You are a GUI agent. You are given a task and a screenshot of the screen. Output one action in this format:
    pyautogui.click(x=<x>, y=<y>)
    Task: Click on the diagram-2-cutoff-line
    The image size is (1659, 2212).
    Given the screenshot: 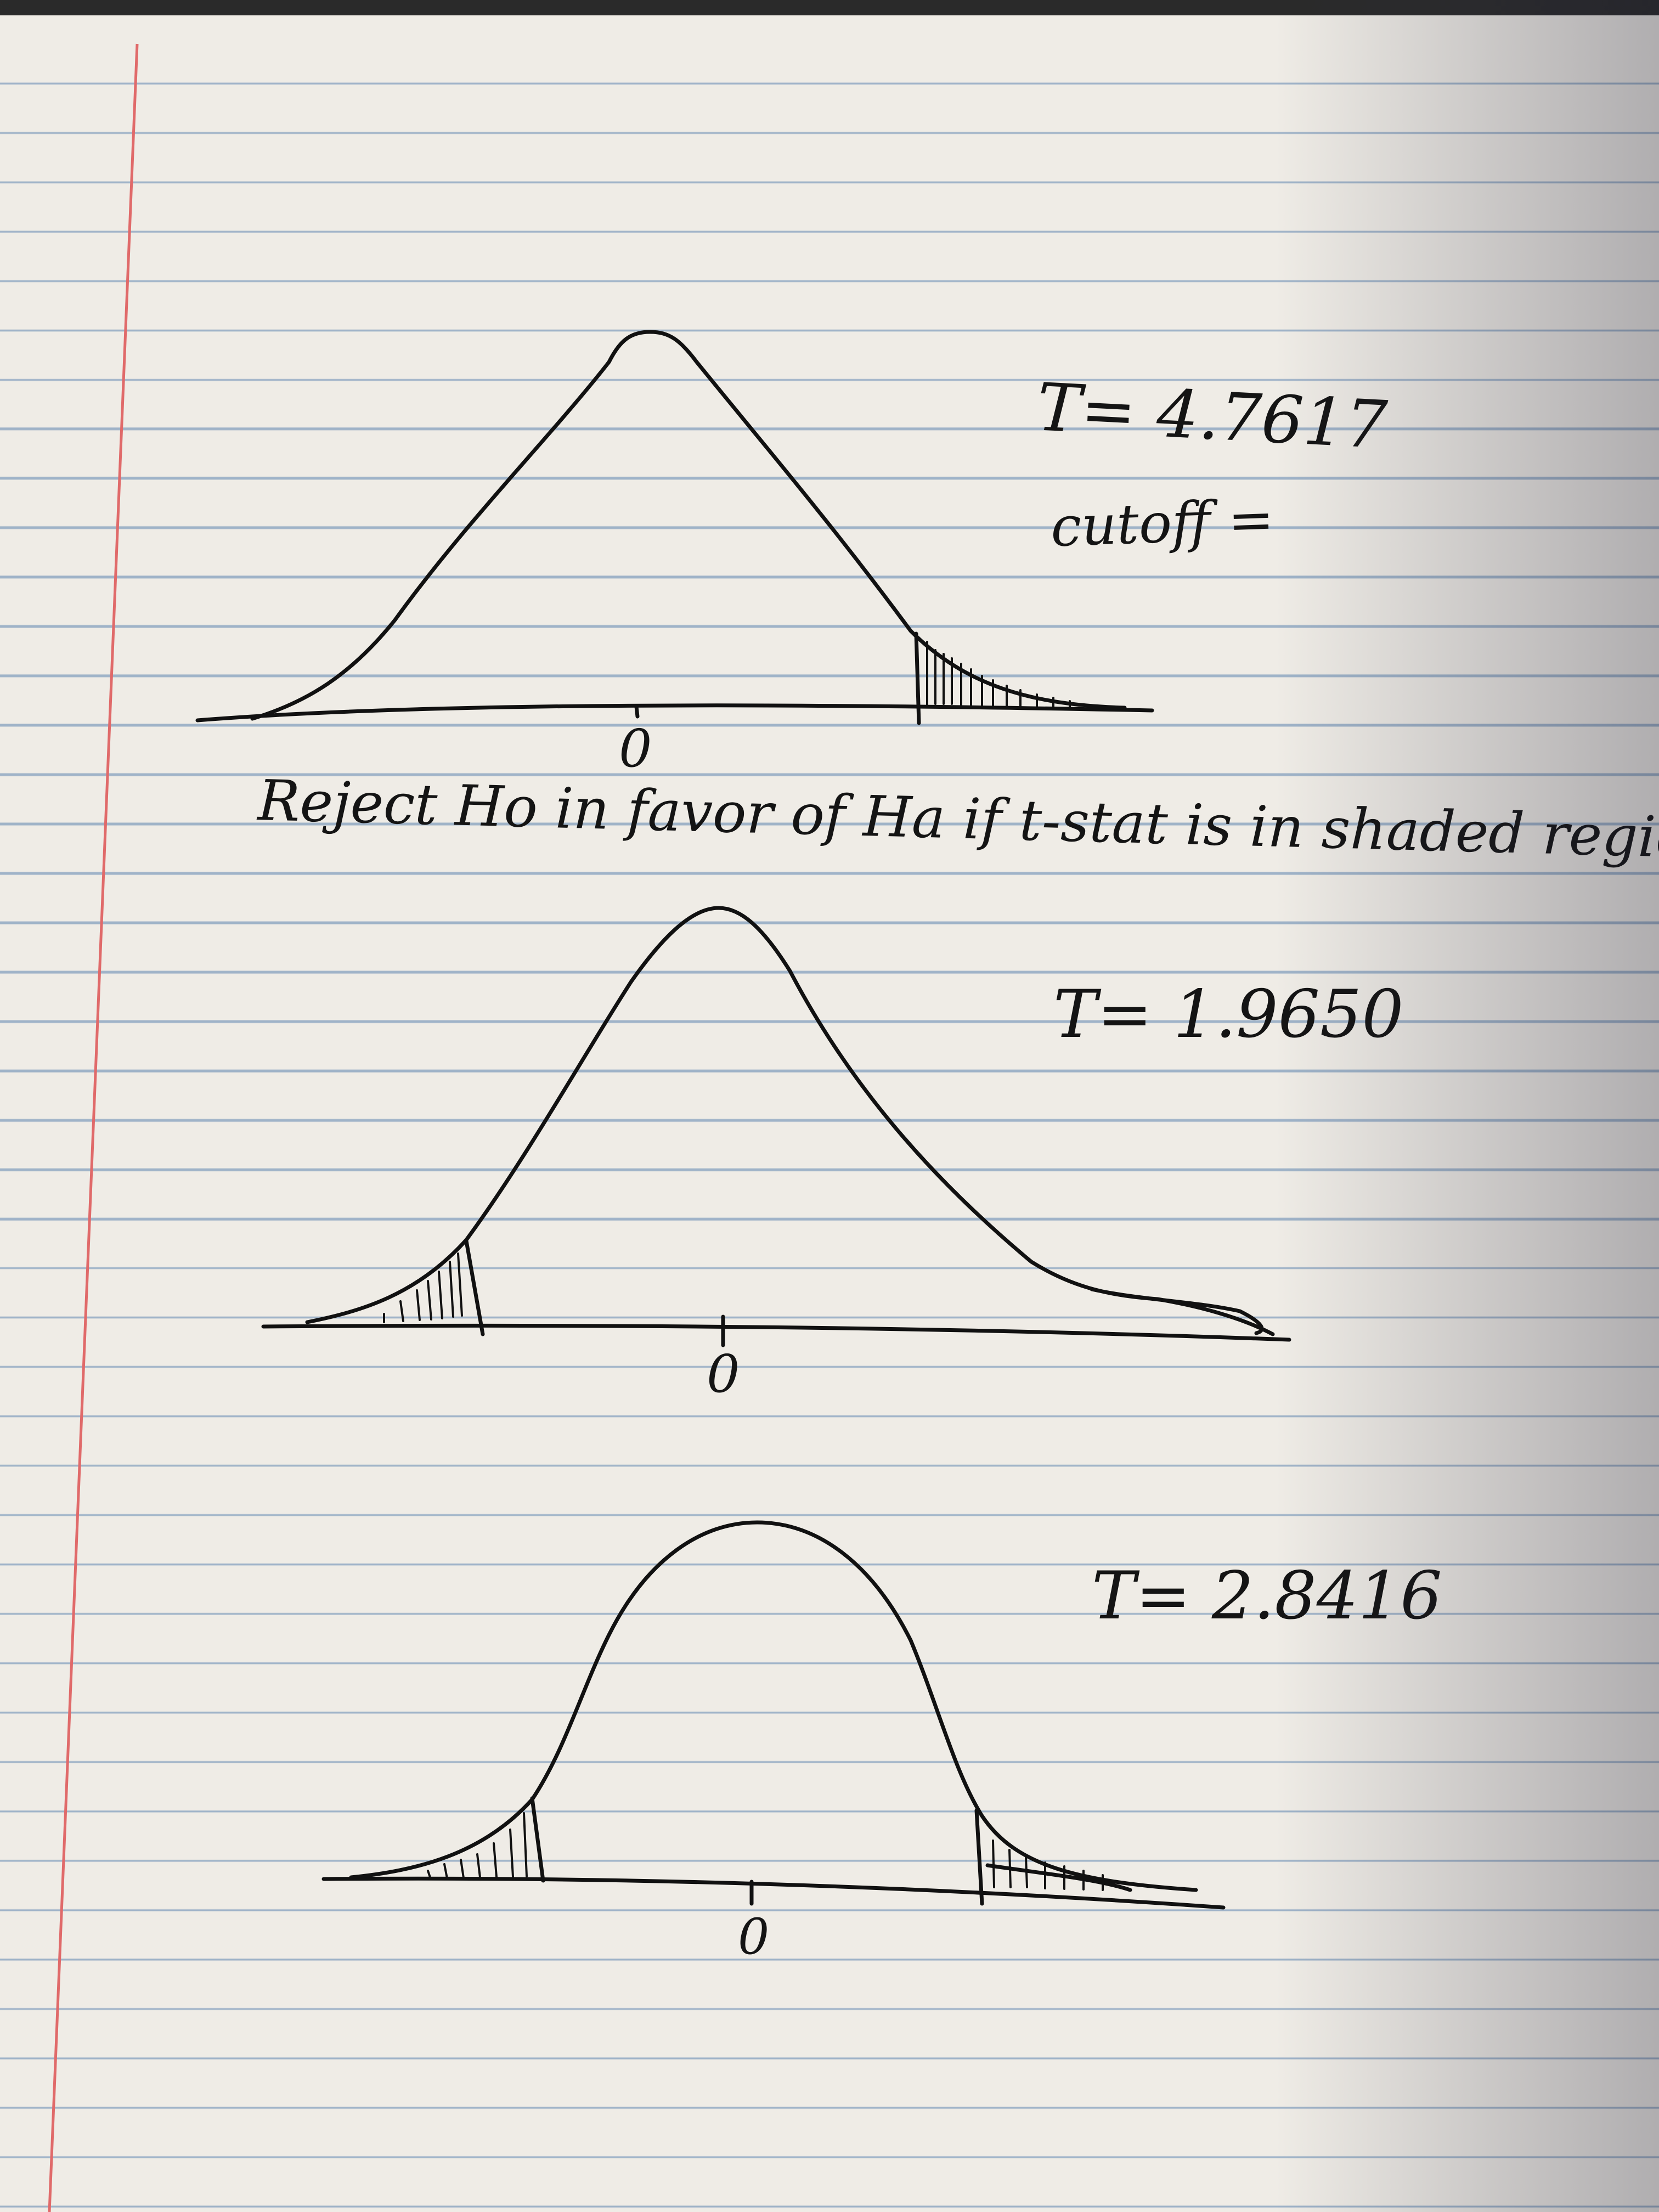 What is the action you would take?
    pyautogui.click(x=474, y=1287)
    